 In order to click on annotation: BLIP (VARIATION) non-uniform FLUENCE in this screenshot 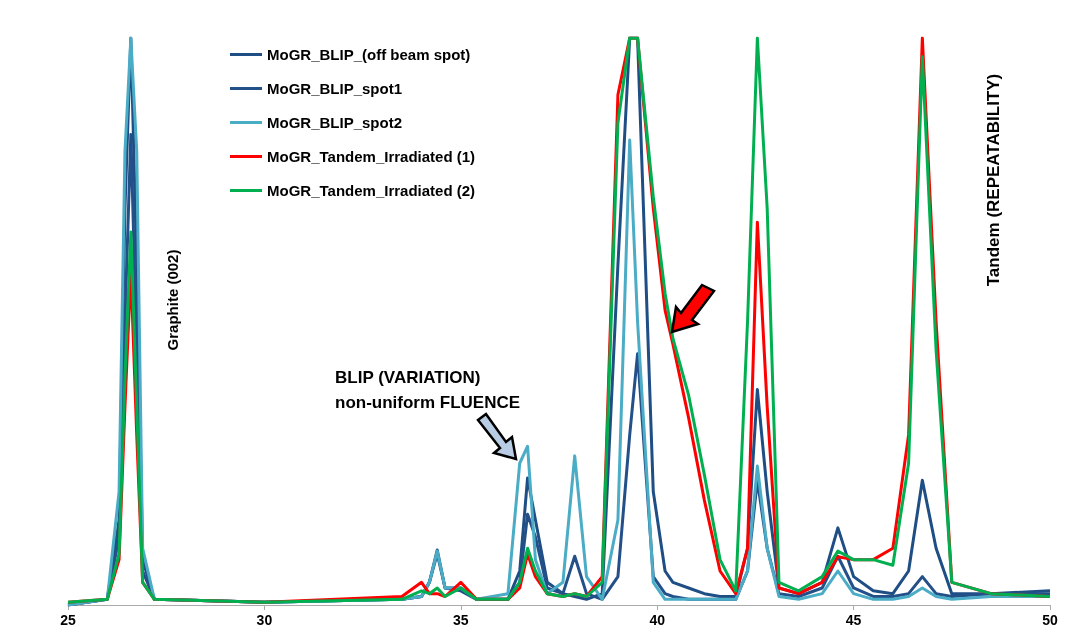, I will do `click(428, 390)`.